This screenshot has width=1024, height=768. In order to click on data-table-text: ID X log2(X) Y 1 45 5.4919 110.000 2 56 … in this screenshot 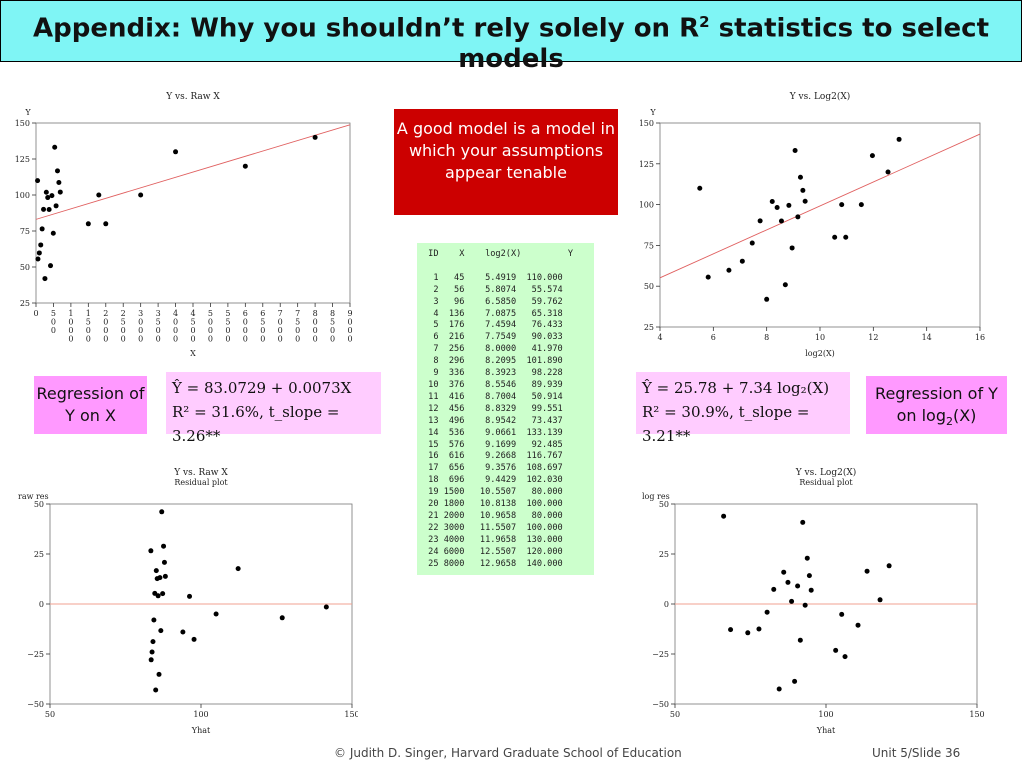, I will do `click(501, 409)`.